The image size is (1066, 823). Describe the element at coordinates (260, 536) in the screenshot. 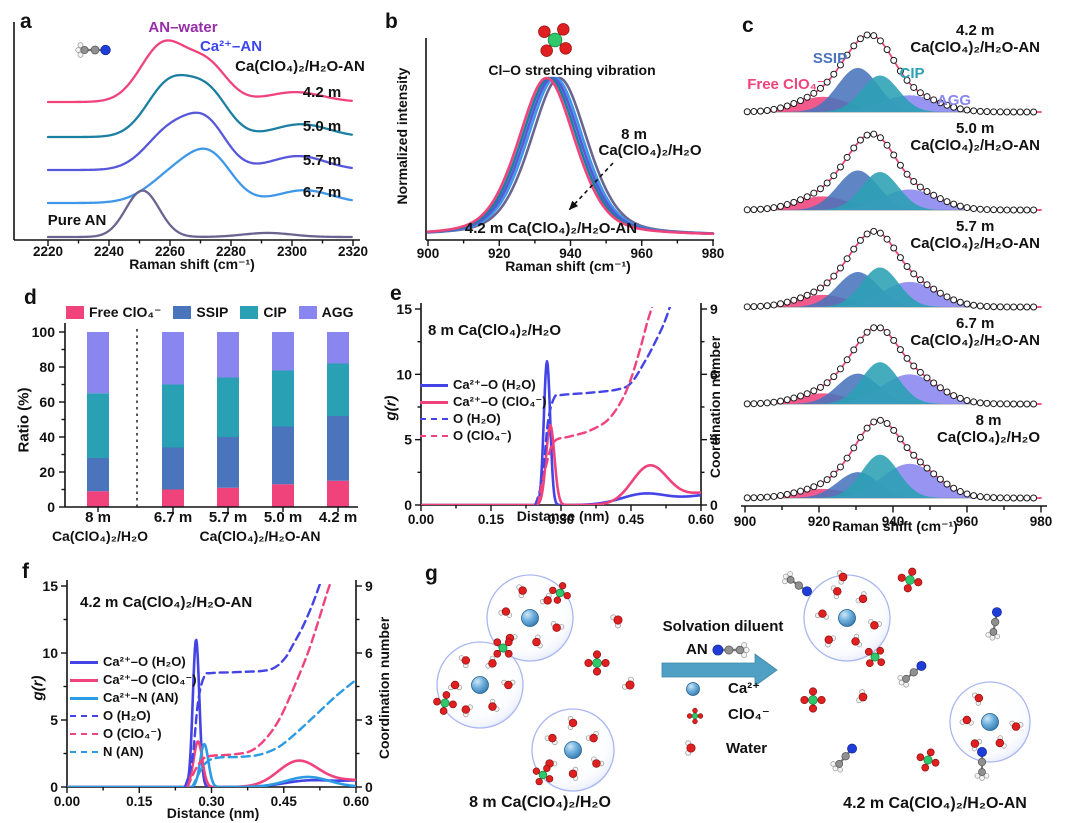

I see `group-label-water-an: Ca(ClO₄)₂/H₂O-AN` at that location.